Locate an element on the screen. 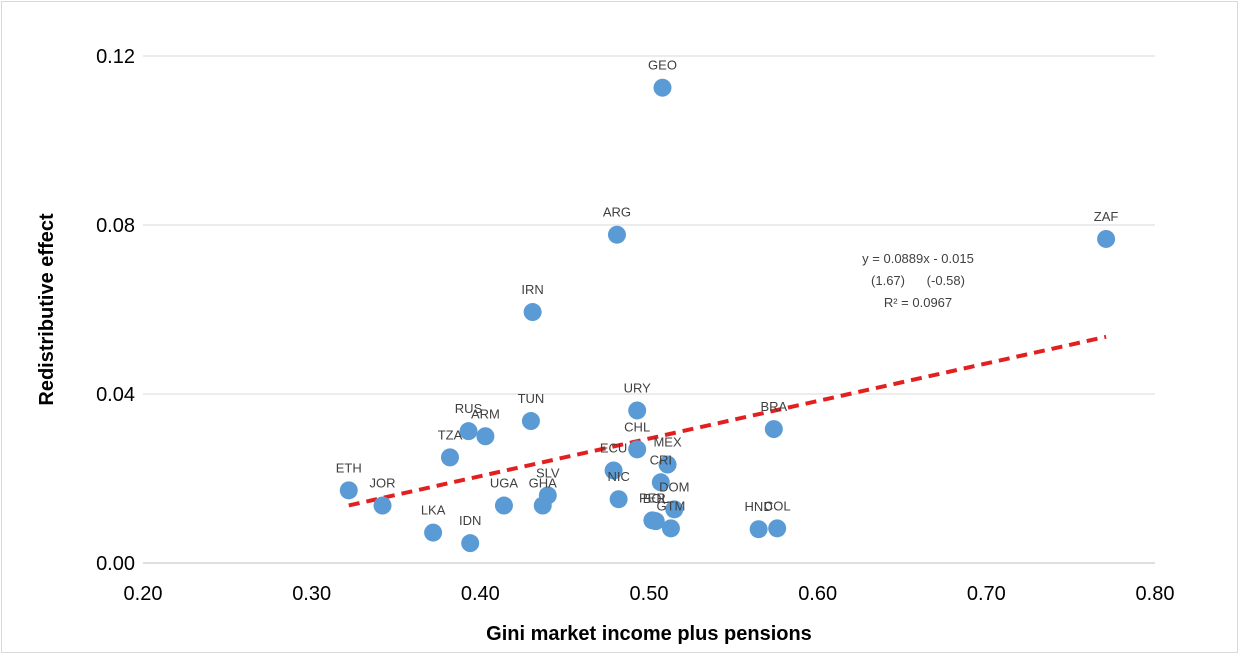 The image size is (1241, 656). x-tick-label: 0.80 is located at coordinates (1155, 594).